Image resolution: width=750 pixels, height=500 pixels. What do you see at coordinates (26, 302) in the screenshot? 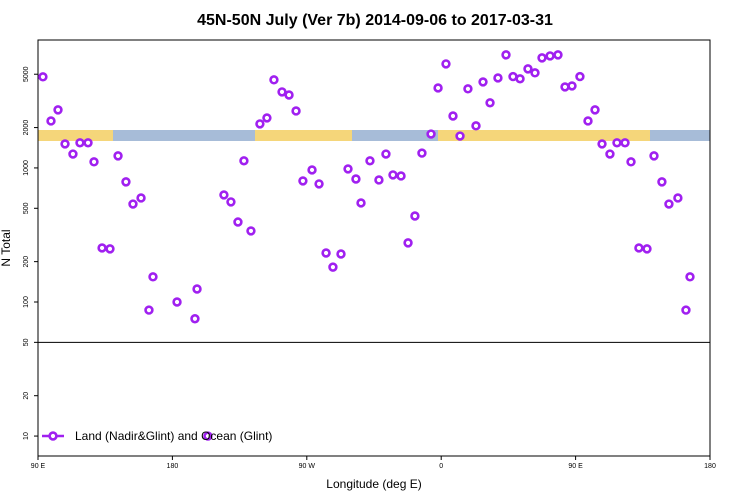
I see `y-tick-label: 100` at bounding box center [26, 302].